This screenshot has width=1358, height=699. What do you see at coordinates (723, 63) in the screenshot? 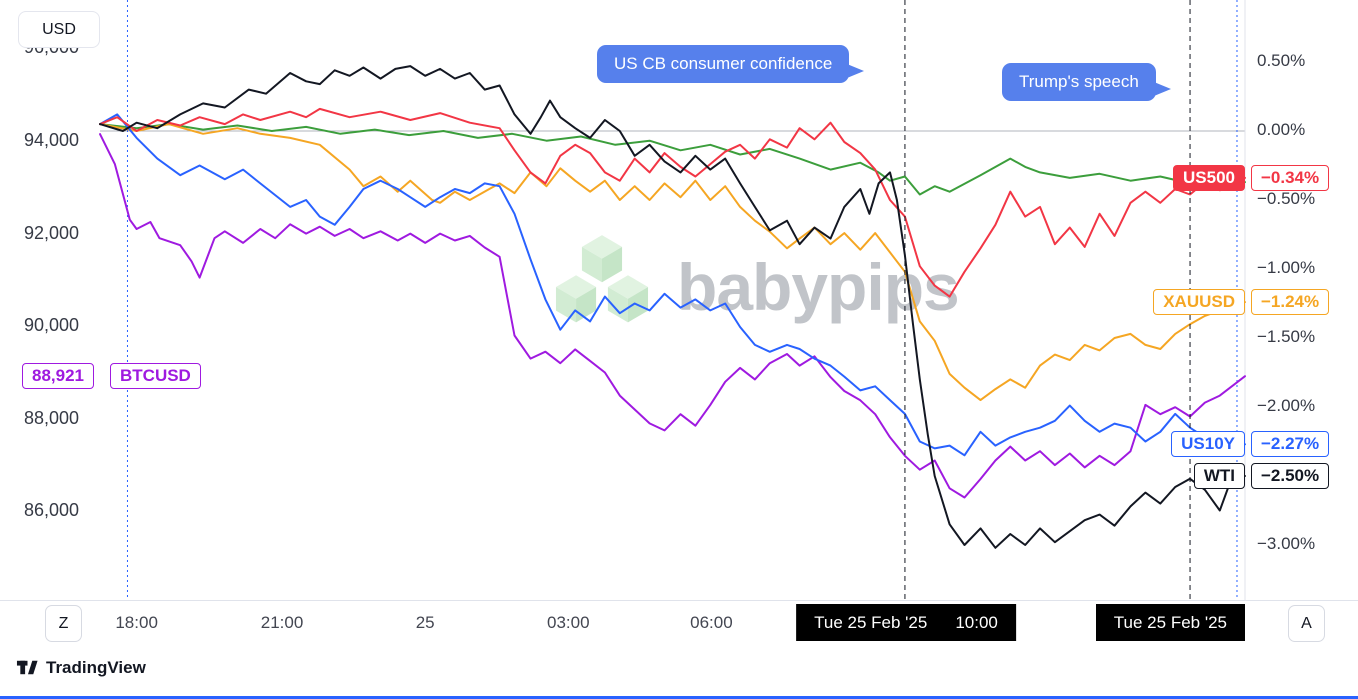
I see `annotation-text: US CB consumer confidence` at bounding box center [723, 63].